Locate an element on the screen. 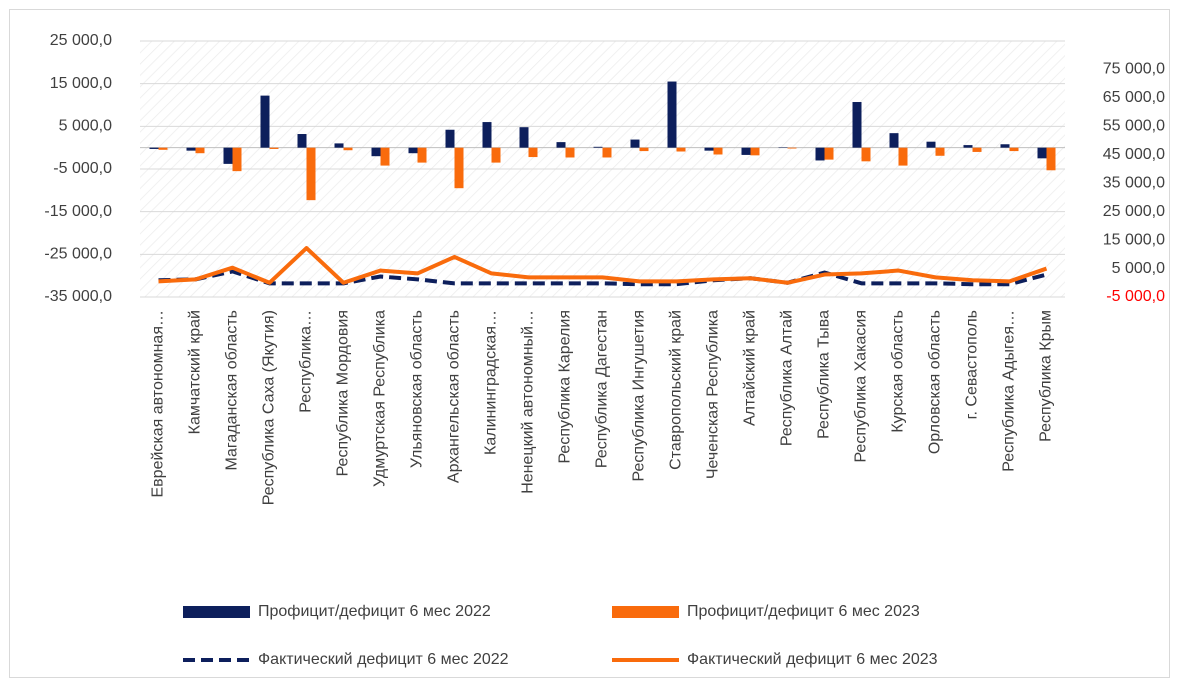 This screenshot has width=1179, height=691. legend-label: Фактический дефицит 6 мес 2022 is located at coordinates (383, 659).